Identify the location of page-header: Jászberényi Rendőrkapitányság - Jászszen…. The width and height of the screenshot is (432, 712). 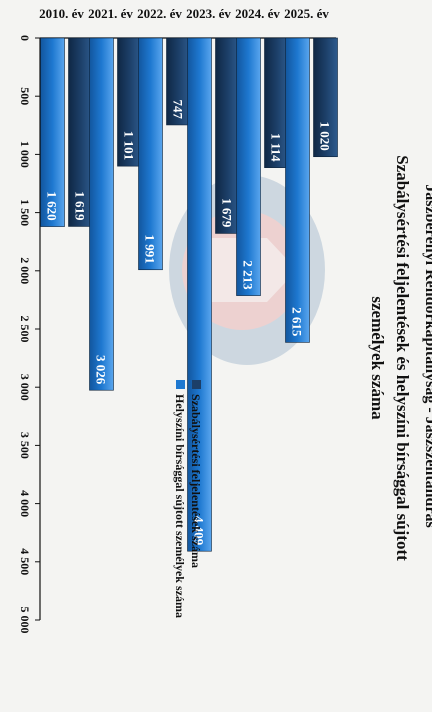
(427, 356).